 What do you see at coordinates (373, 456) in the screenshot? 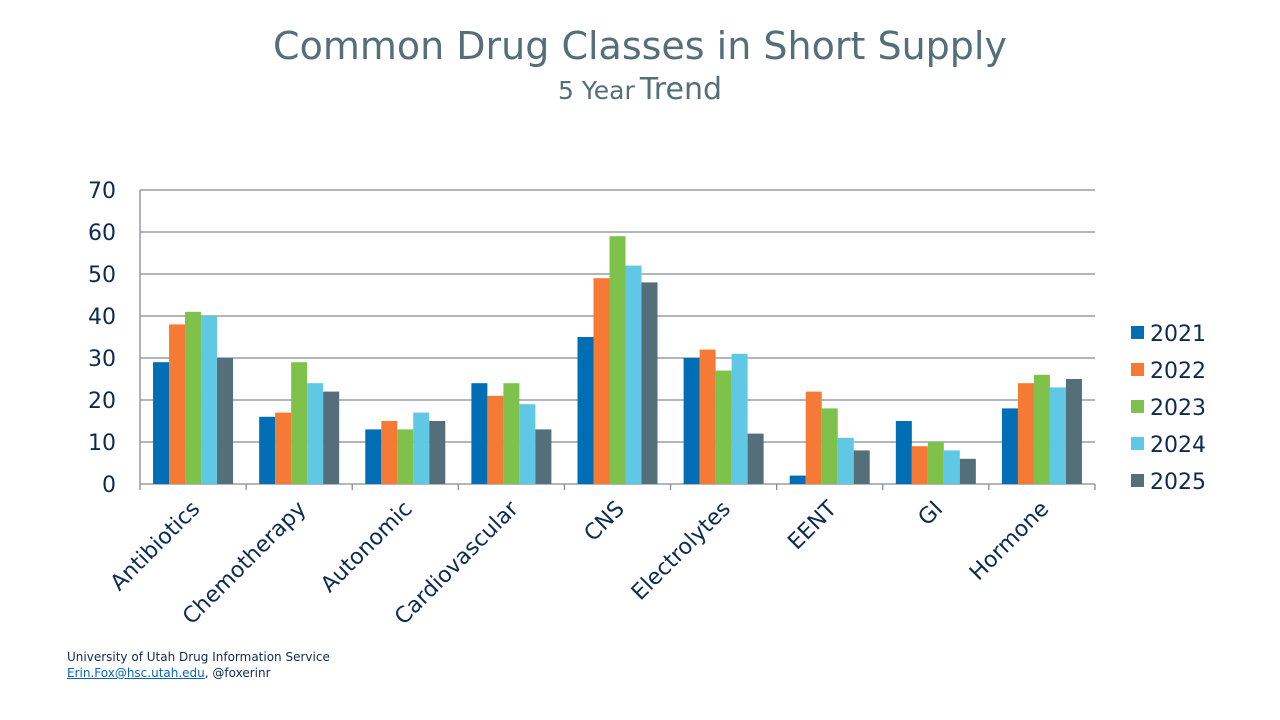
I see `bar-2021-autonomic` at bounding box center [373, 456].